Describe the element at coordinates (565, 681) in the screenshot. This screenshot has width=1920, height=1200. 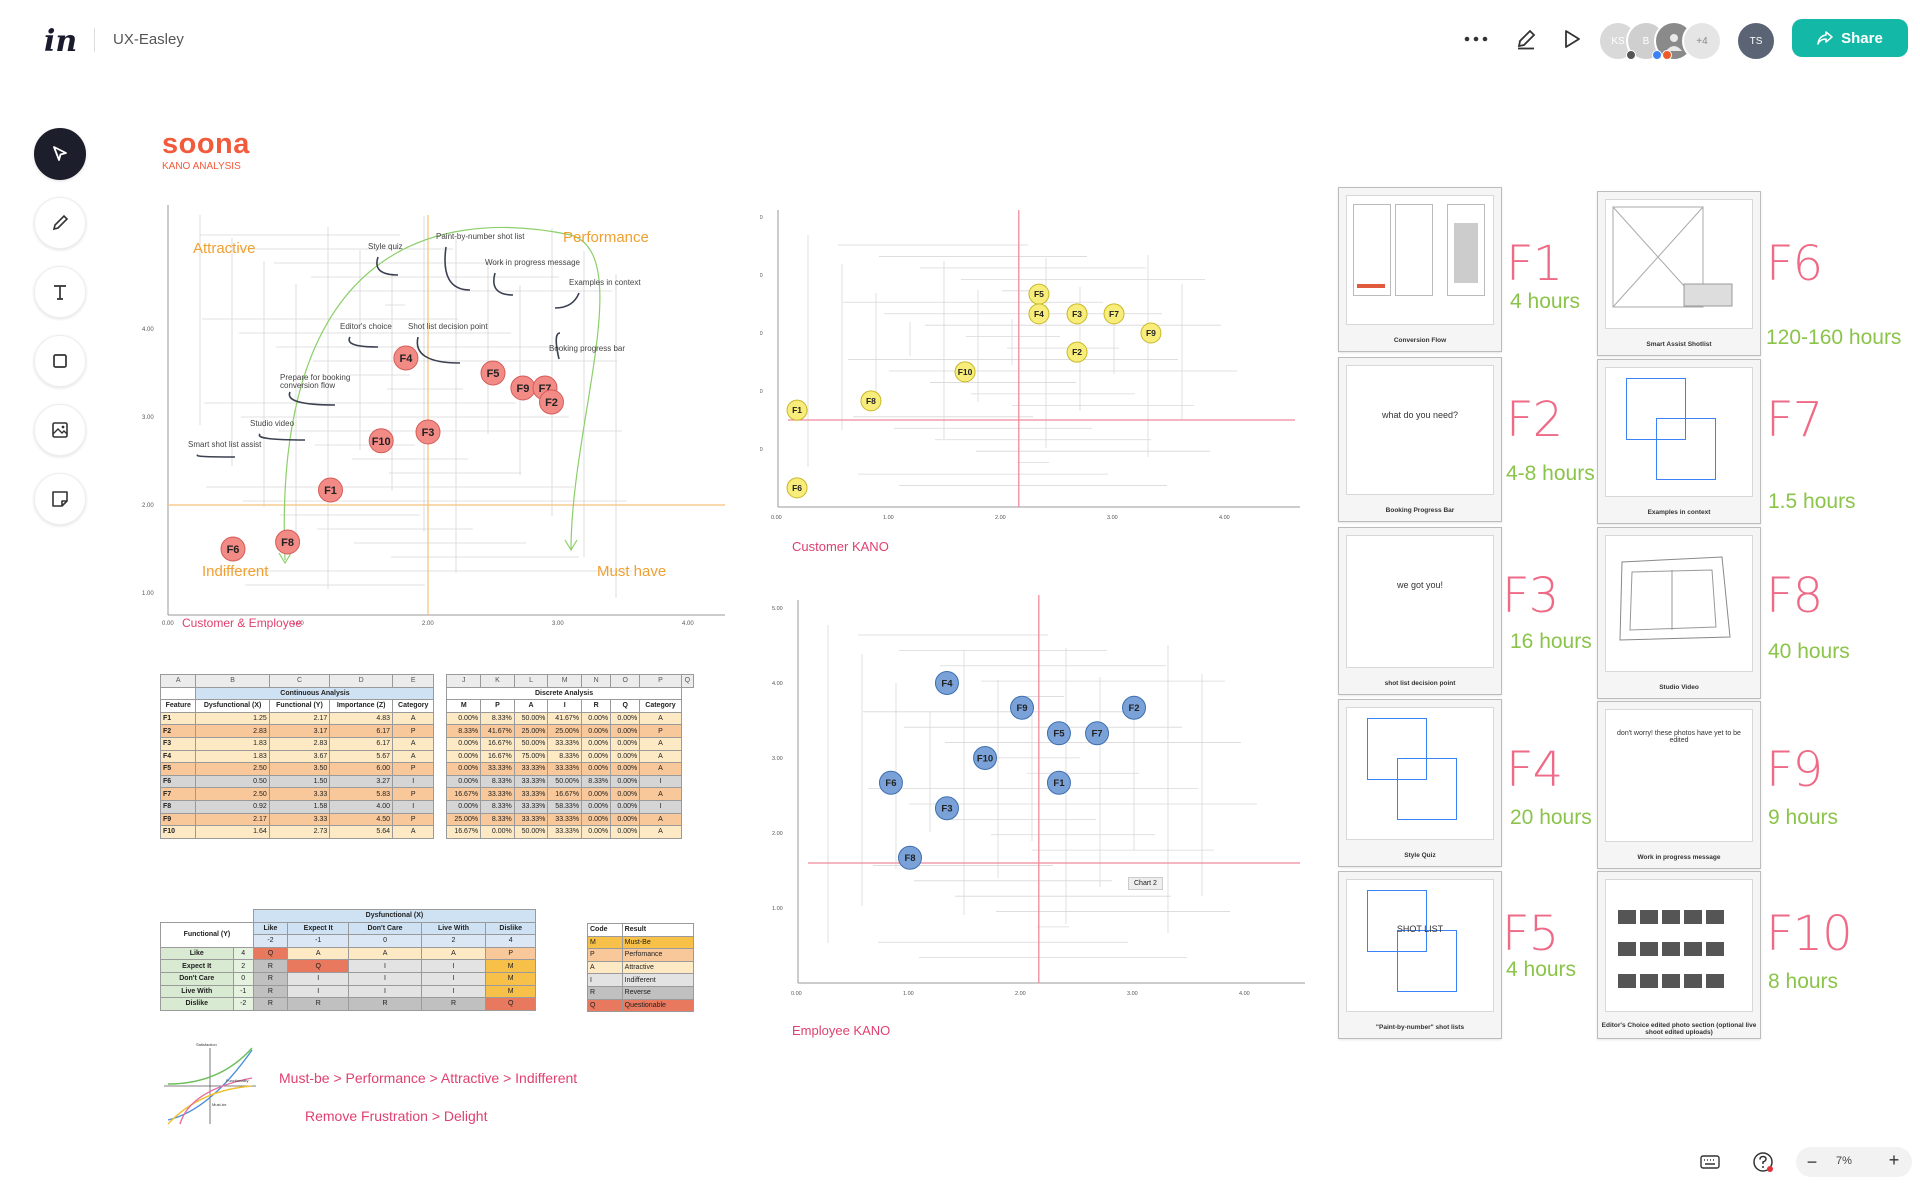
I see `column-letter: M` at that location.